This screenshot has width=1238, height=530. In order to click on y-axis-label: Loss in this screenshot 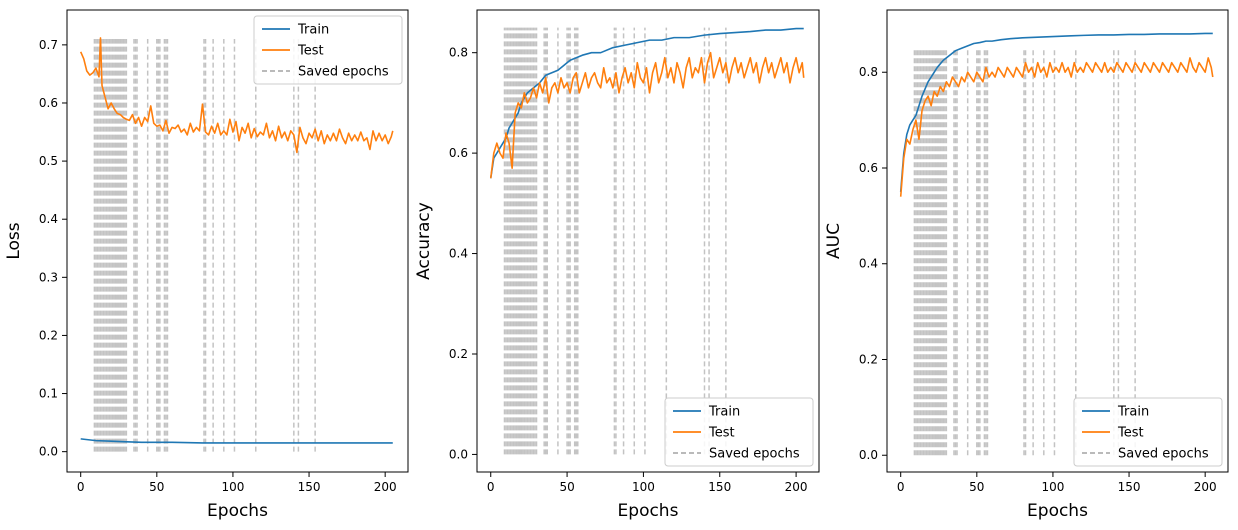, I will do `click(14, 240)`.